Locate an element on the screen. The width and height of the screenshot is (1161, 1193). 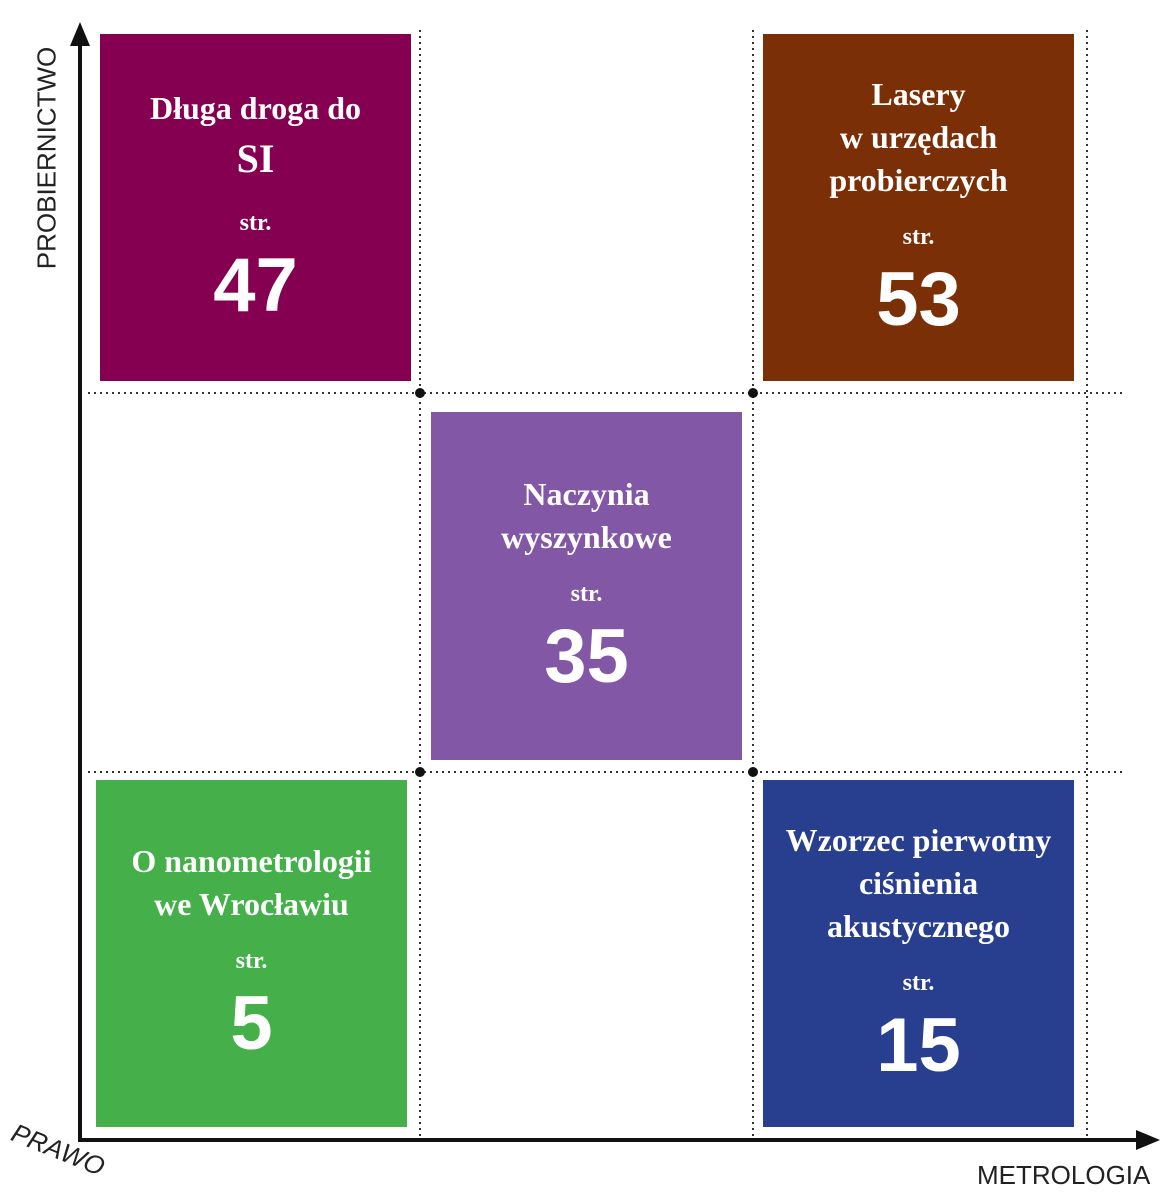
y-axis-arrow is located at coordinates (80, 34).